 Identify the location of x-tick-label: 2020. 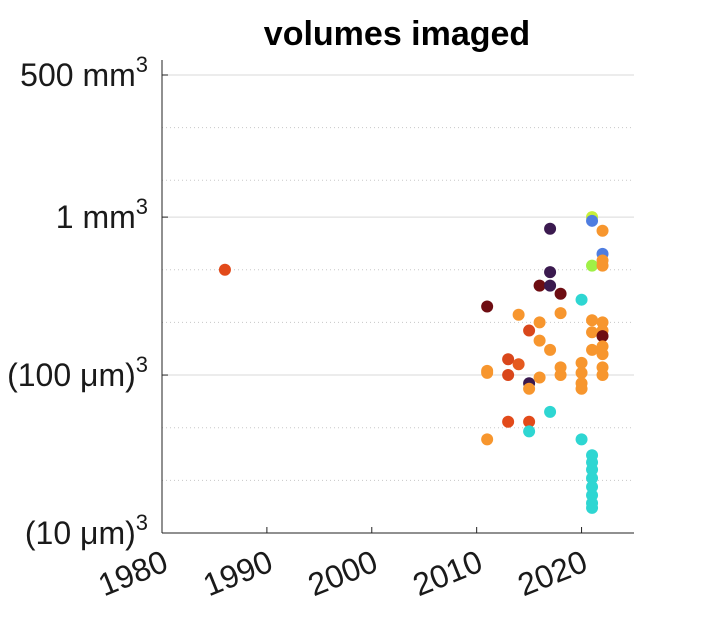
(552, 573).